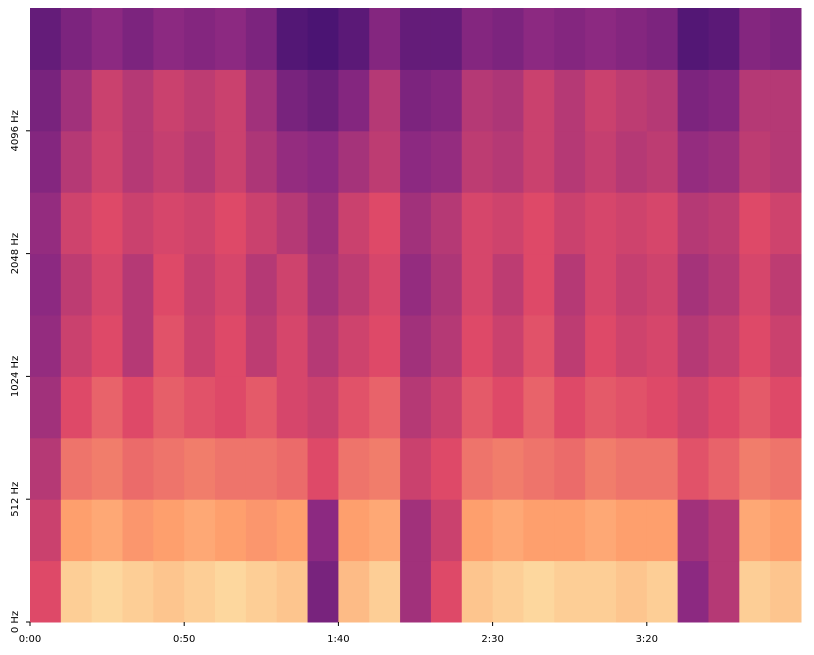 The height and width of the screenshot is (655, 814). I want to click on x-tick-label: 0:50, so click(184, 639).